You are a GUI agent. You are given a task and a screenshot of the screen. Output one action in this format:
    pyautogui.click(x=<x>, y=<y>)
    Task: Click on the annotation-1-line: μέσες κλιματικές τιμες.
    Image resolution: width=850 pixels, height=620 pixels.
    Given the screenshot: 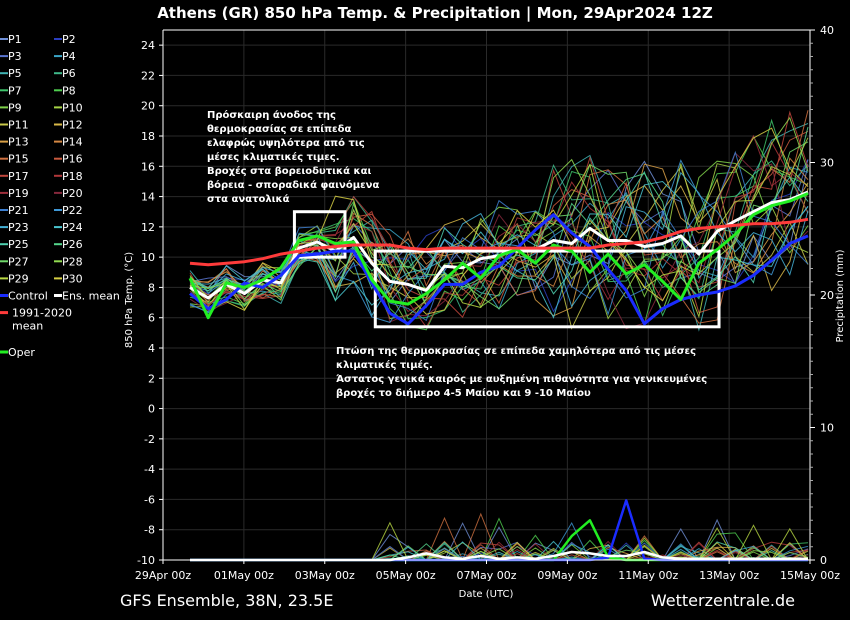 What is the action you would take?
    pyautogui.click(x=273, y=157)
    